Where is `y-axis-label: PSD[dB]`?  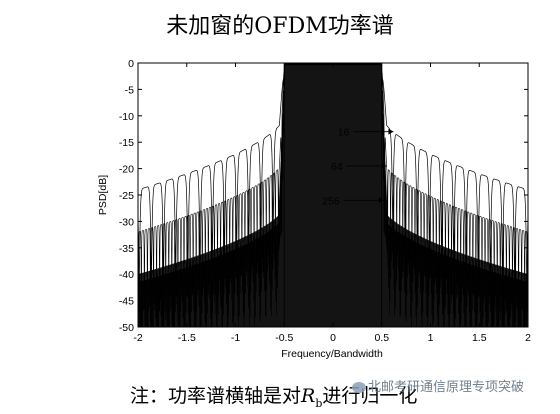
y-axis-label: PSD[dB] is located at coordinates (103, 195).